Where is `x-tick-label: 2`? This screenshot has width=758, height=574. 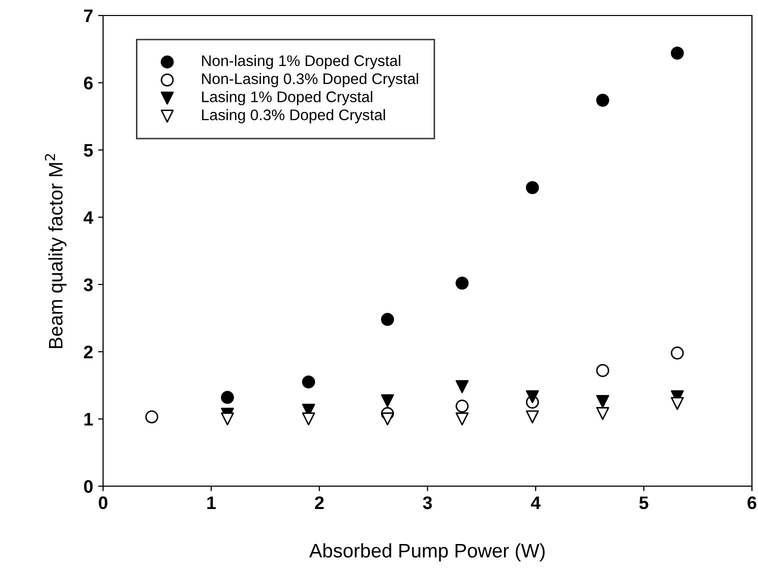 x-tick-label: 2 is located at coordinates (319, 502).